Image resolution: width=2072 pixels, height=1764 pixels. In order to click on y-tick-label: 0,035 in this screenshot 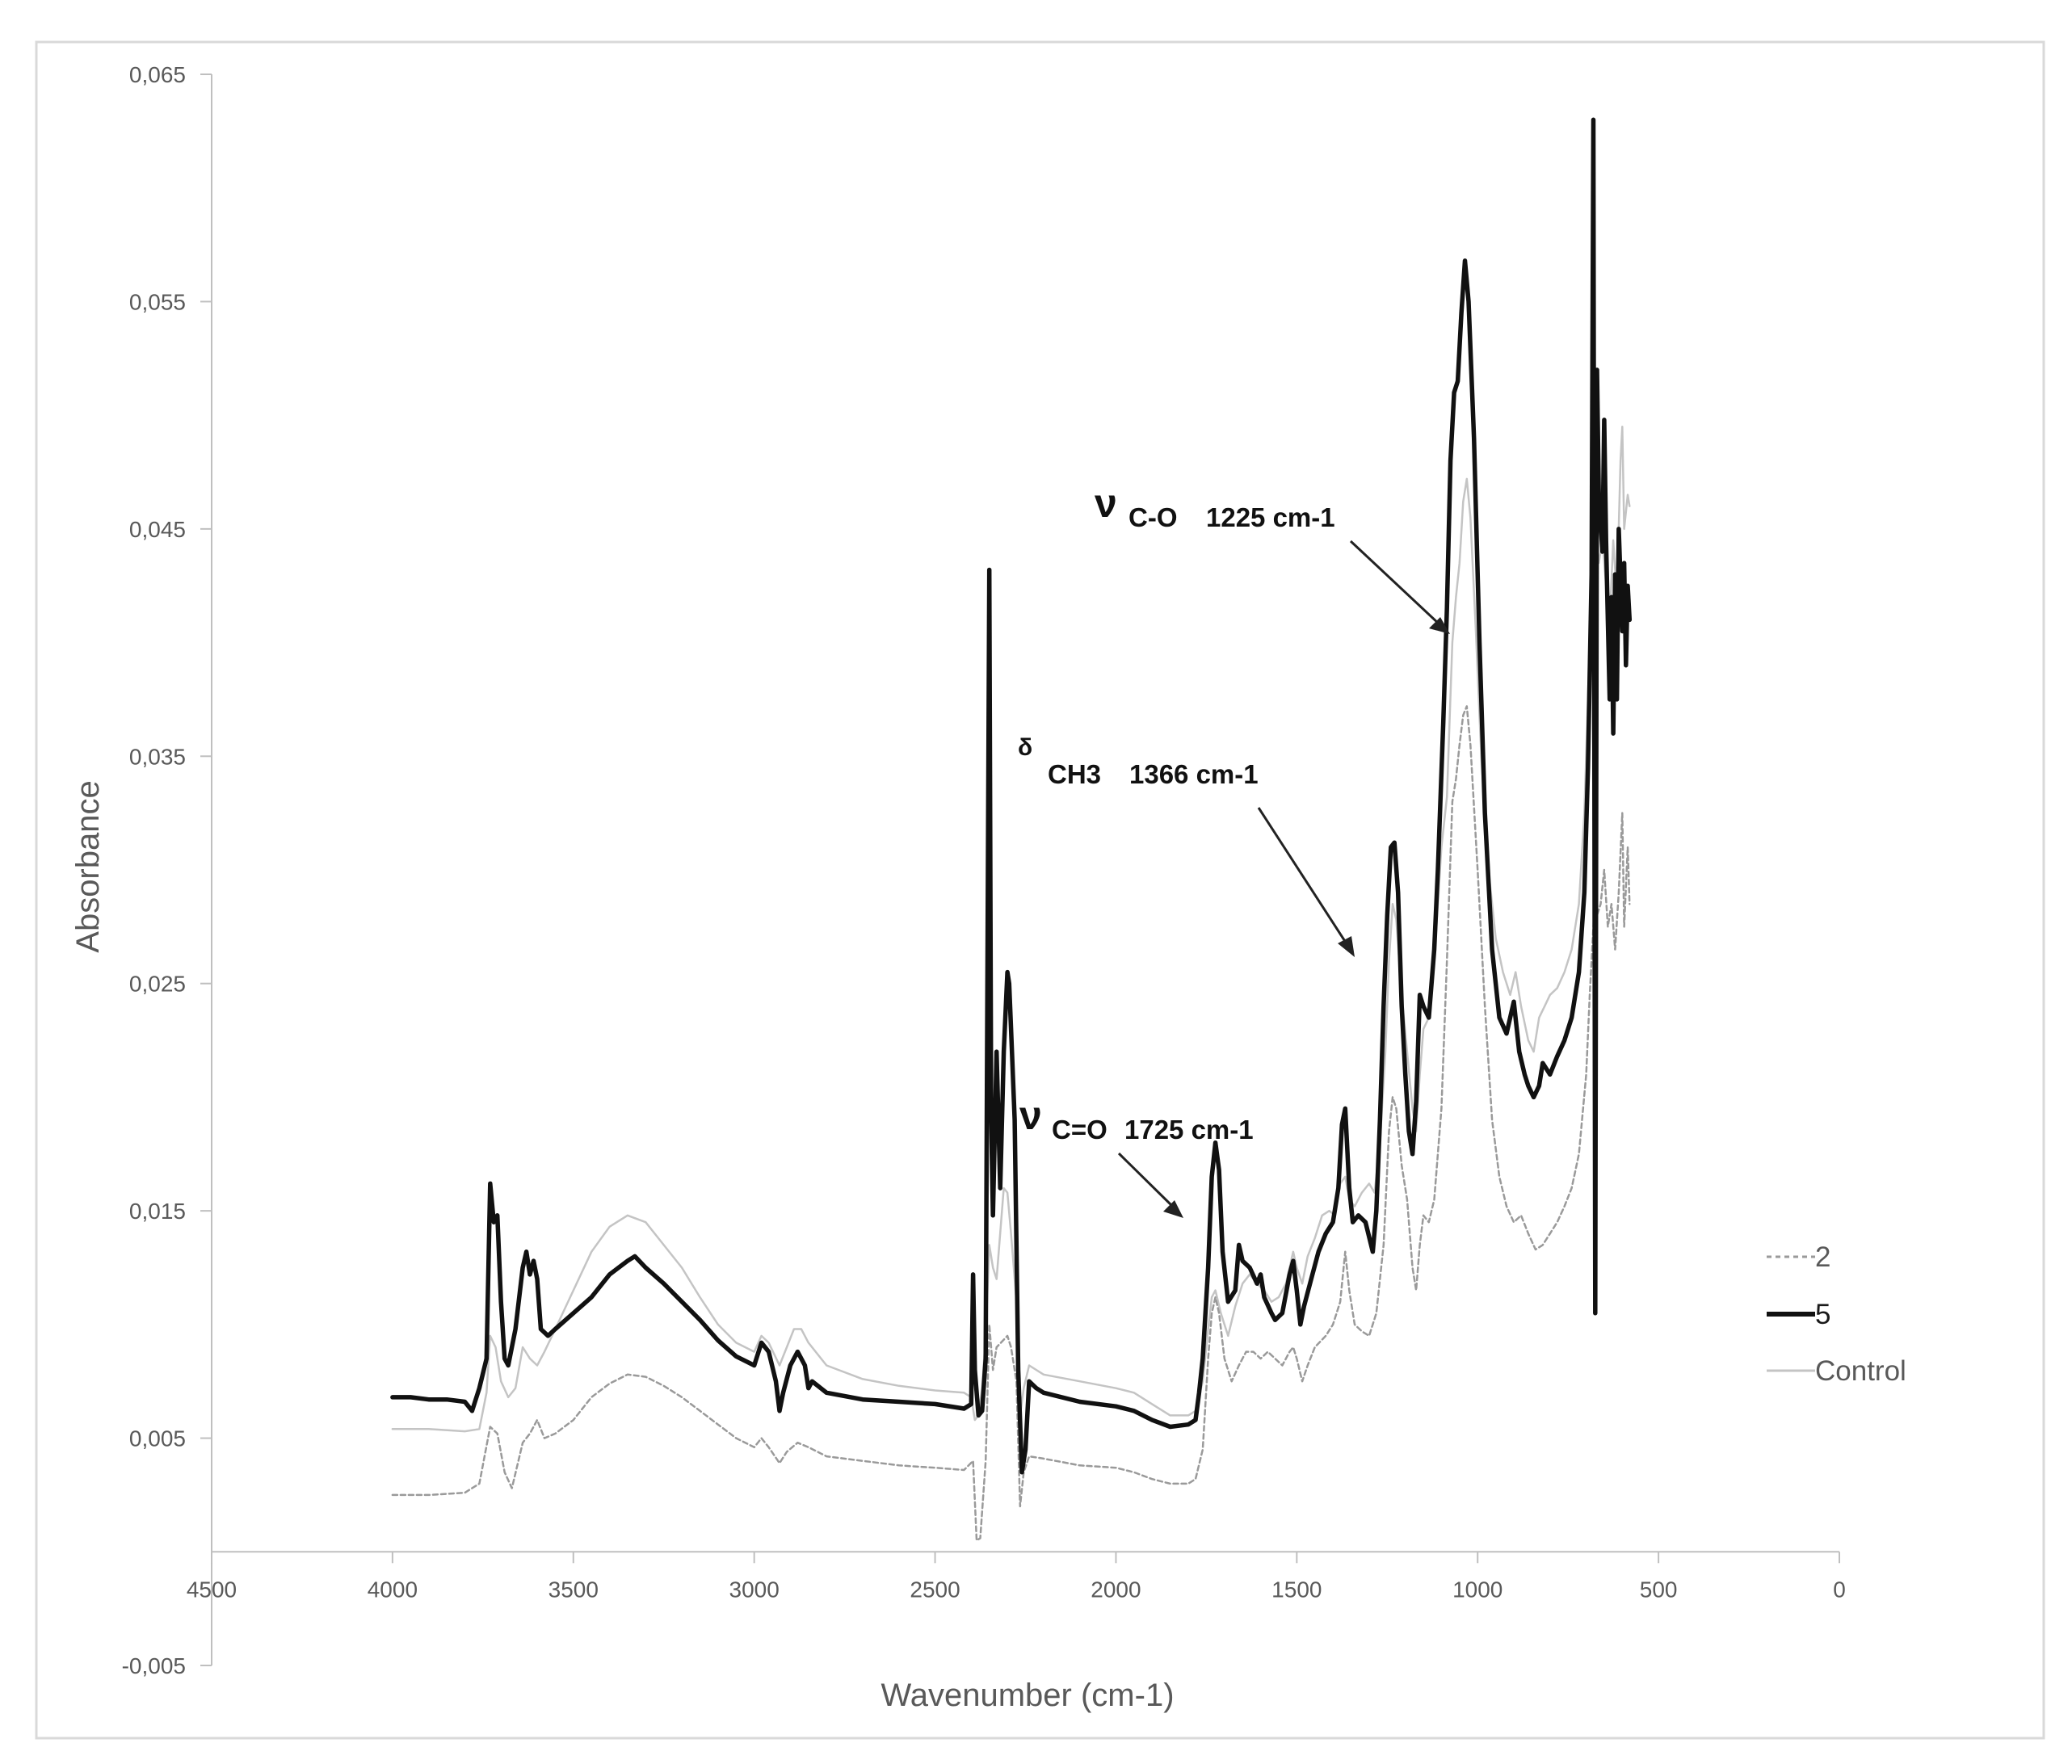, I will do `click(157, 757)`.